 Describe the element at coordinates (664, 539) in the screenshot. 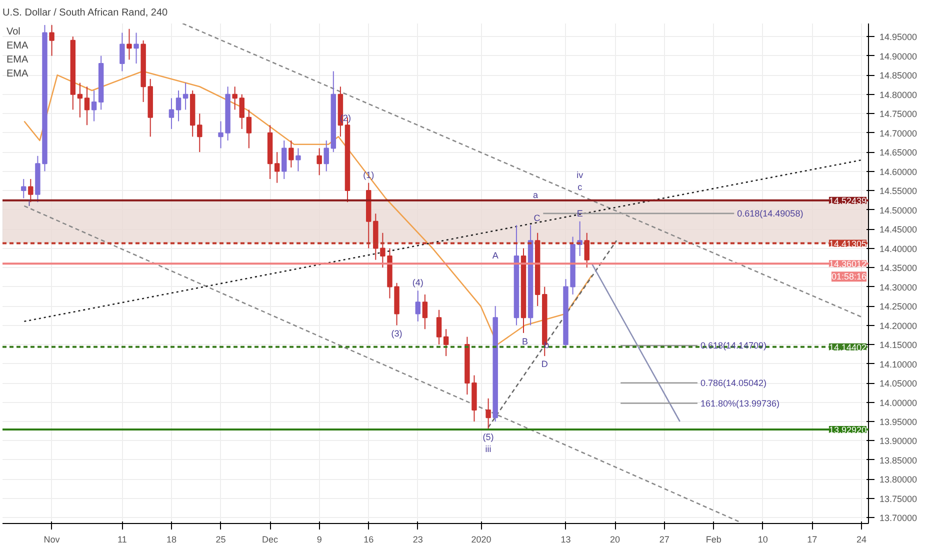

I see `x-tick-label: 27` at that location.